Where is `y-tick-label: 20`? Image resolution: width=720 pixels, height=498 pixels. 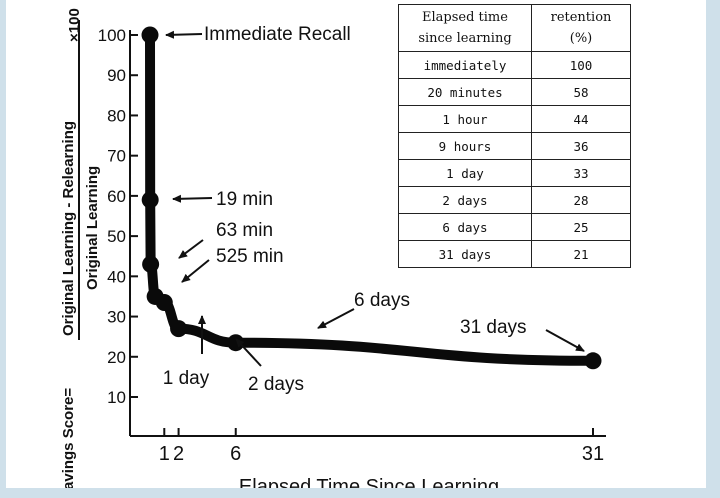 y-tick-label: 20 is located at coordinates (116, 357).